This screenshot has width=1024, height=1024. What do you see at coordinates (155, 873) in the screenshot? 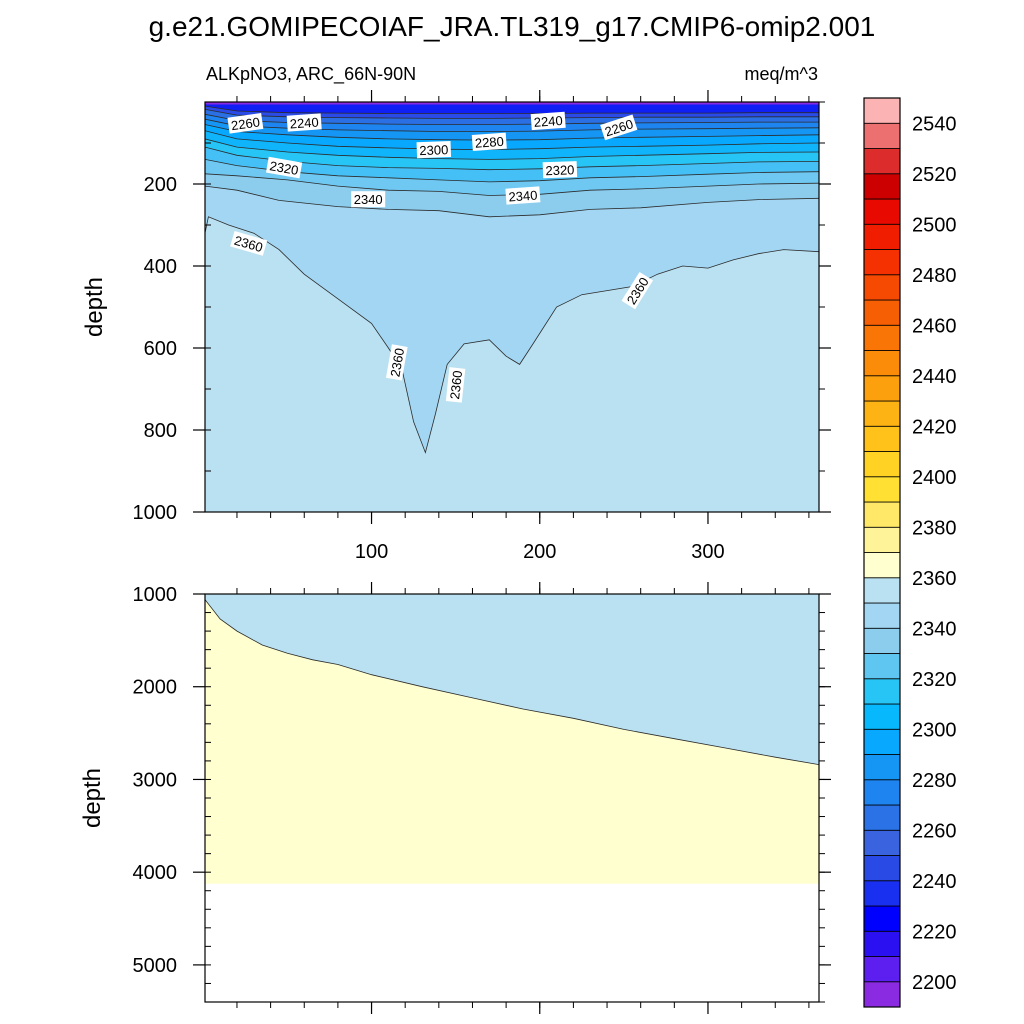
I see `y-tick-label-4000: 4000` at bounding box center [155, 873].